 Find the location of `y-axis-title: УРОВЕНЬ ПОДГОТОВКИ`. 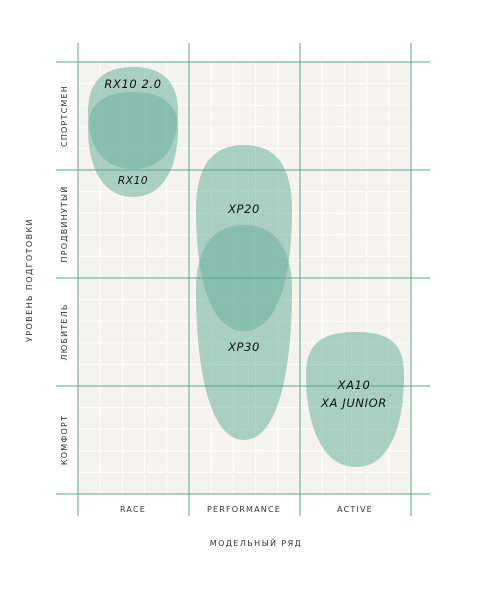

y-axis-title: УРОВЕНЬ ПОДГОТОВКИ is located at coordinates (29, 280).